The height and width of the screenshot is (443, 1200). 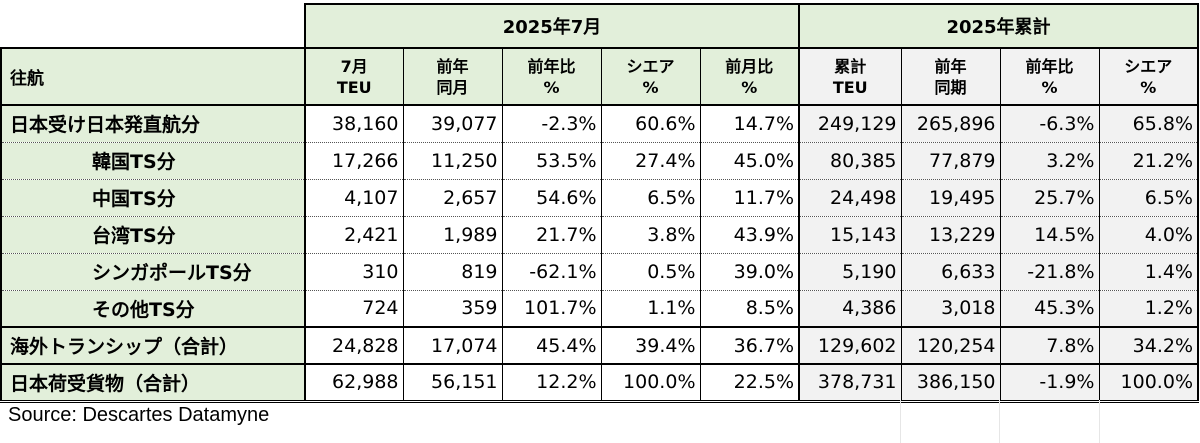 I want to click on cell-value: 378,731, so click(x=850, y=383).